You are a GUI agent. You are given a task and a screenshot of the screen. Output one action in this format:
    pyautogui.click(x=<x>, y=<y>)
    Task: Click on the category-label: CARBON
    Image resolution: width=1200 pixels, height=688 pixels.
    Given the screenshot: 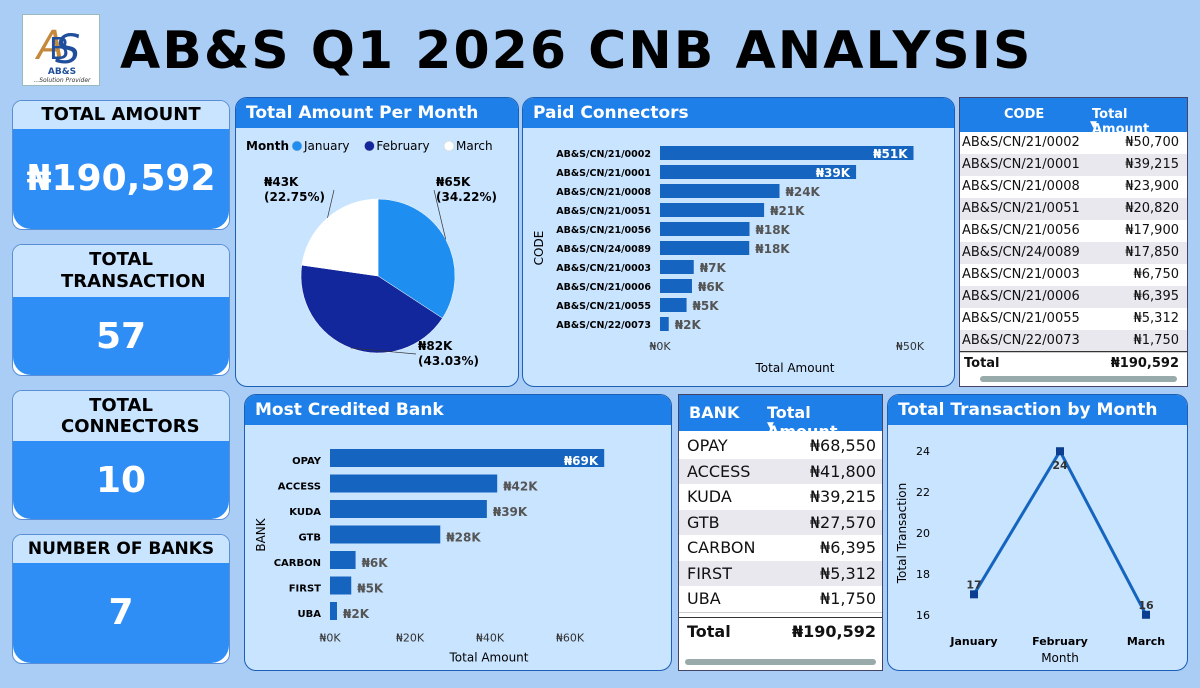 What is the action you would take?
    pyautogui.click(x=297, y=563)
    